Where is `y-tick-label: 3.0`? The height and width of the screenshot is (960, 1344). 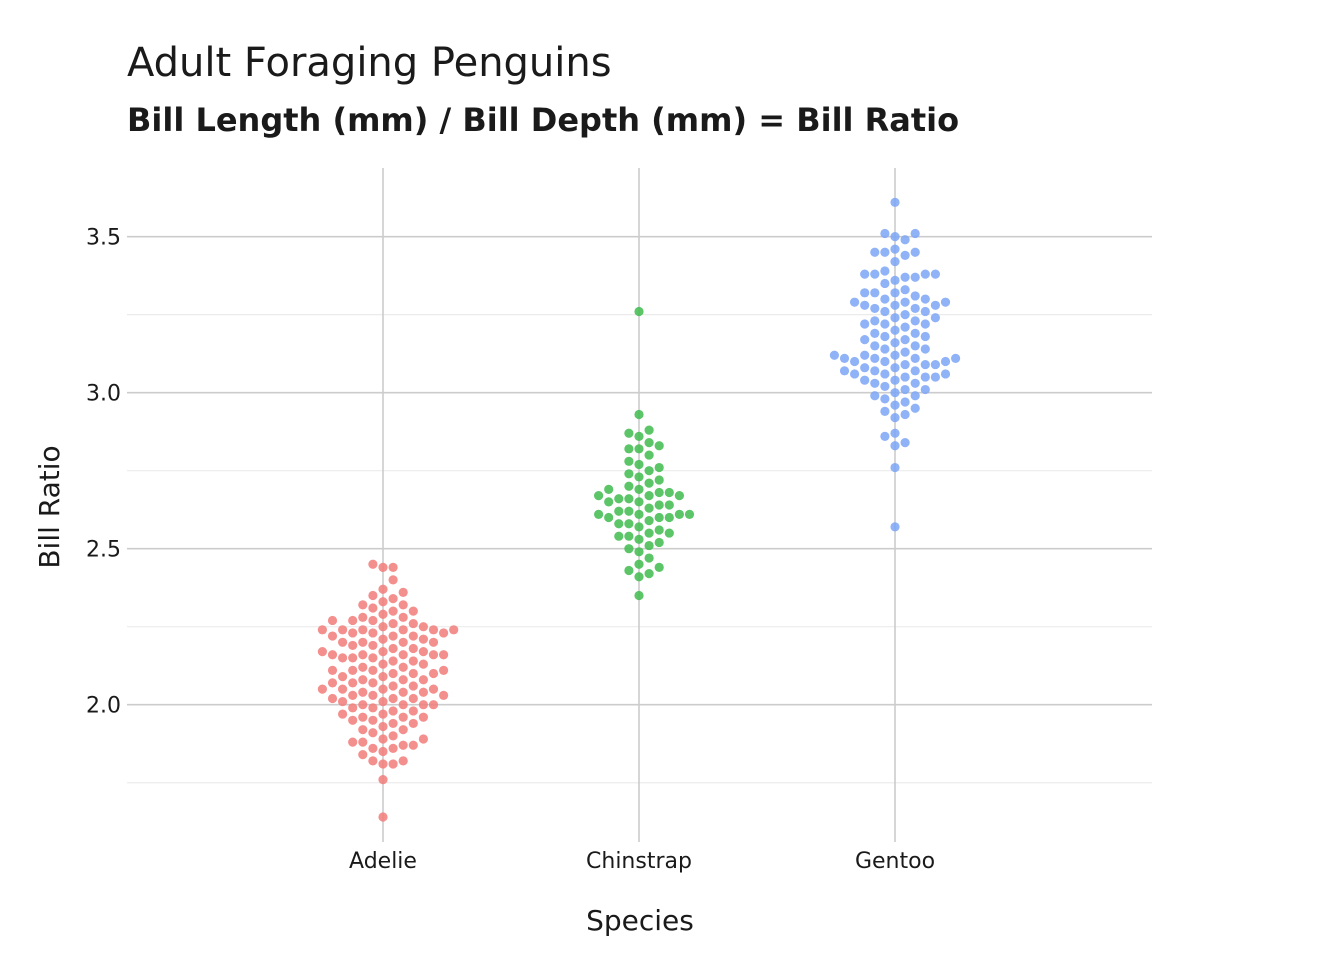
y-tick-label: 3.0 is located at coordinates (103, 394).